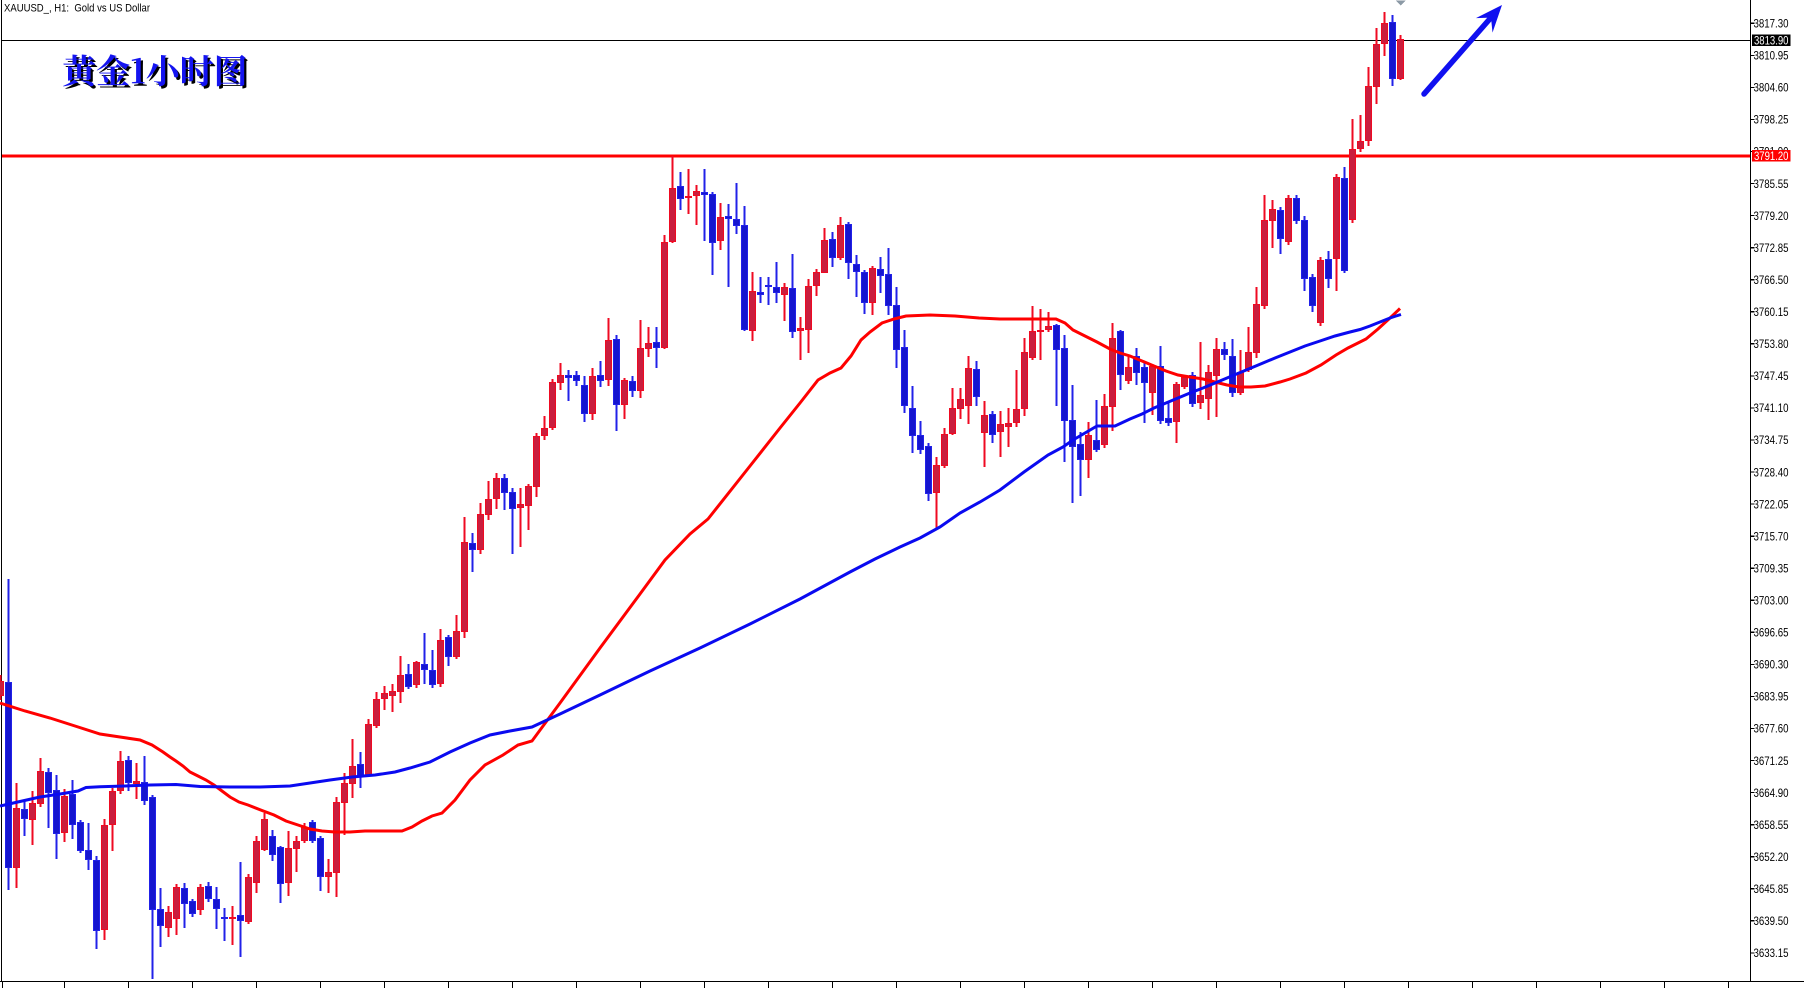  I want to click on svg-text: 3760.15, so click(1771, 312).